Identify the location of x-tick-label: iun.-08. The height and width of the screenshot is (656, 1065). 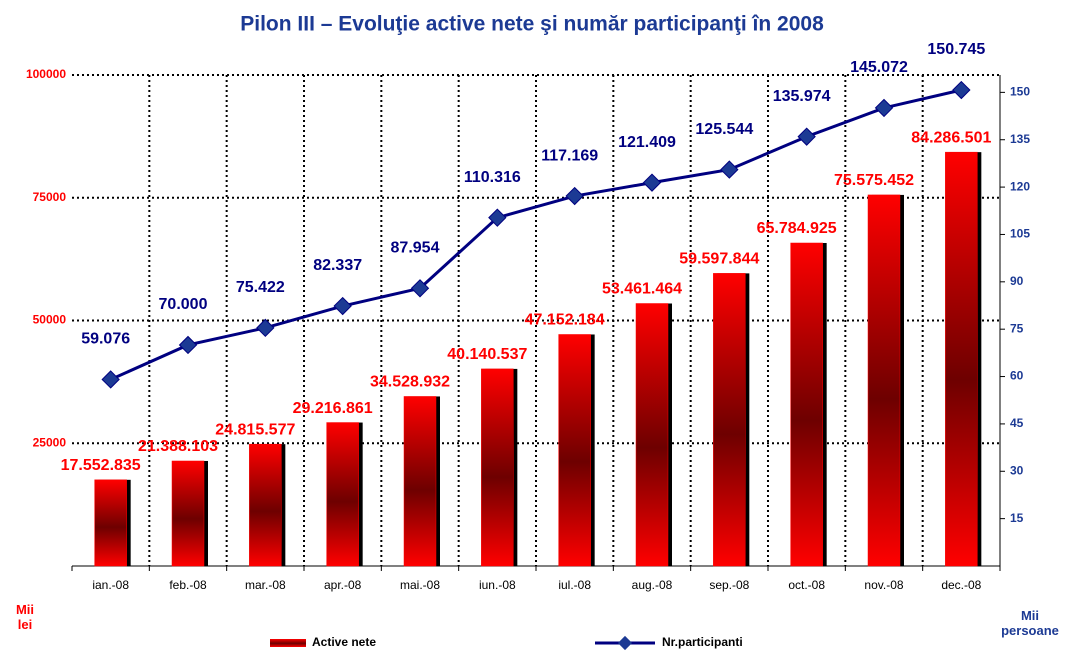
(497, 585).